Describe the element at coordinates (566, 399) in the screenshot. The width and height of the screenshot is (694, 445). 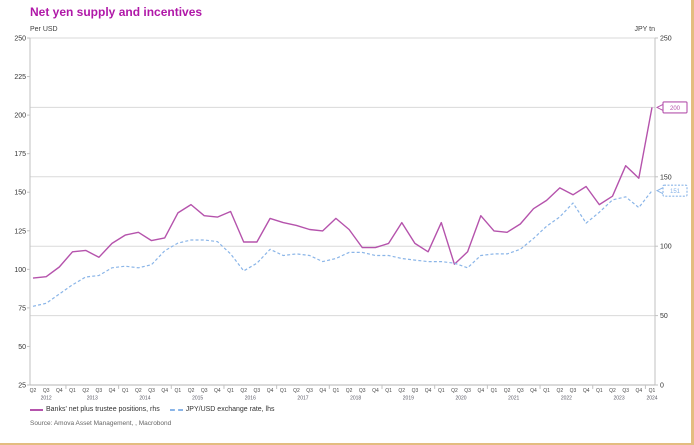
I see `x-year-label: 2022` at that location.